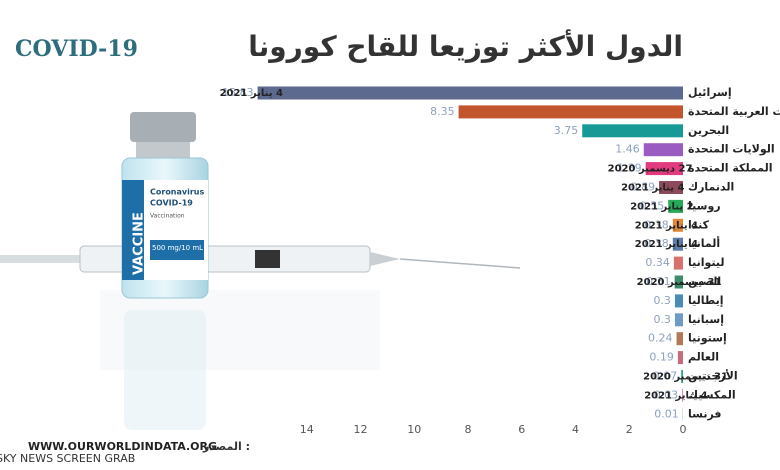 The height and width of the screenshot is (470, 780). I want to click on x-tick-label: 2, so click(629, 429).